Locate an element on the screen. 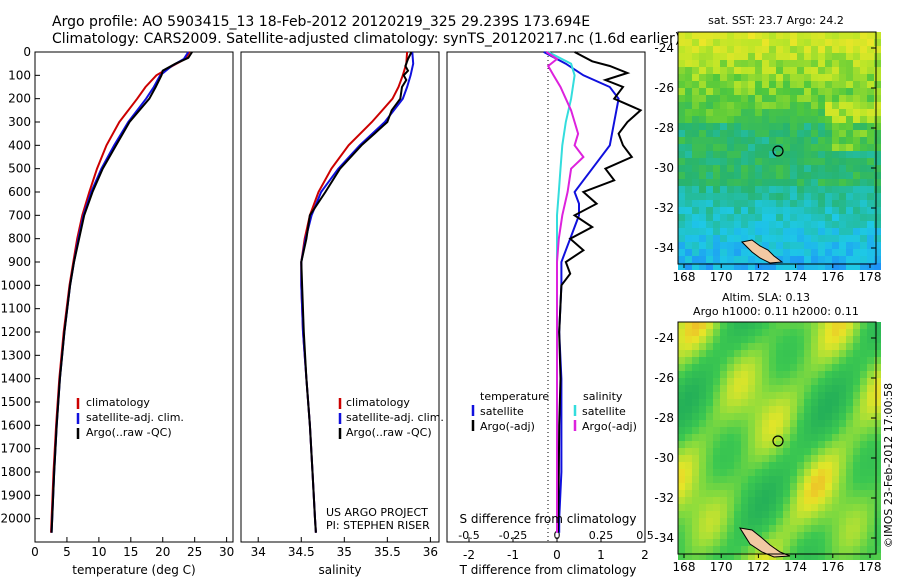  depth-tick-label: 1200 is located at coordinates (15, 332).